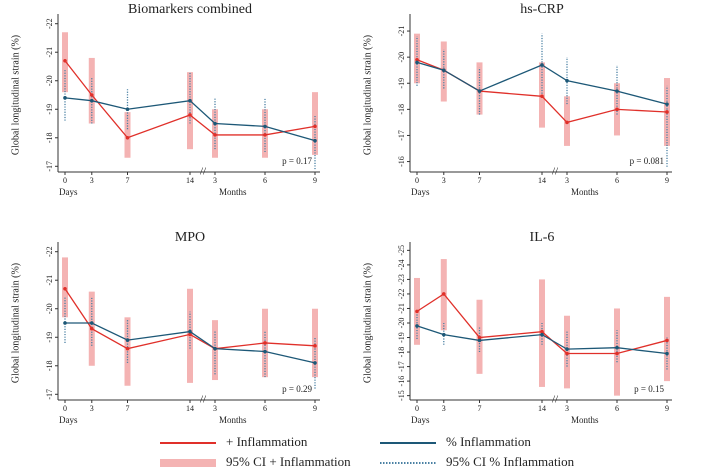 The width and height of the screenshot is (703, 473). Describe the element at coordinates (49, 80) in the screenshot. I see `y-tick-label: -20` at that location.